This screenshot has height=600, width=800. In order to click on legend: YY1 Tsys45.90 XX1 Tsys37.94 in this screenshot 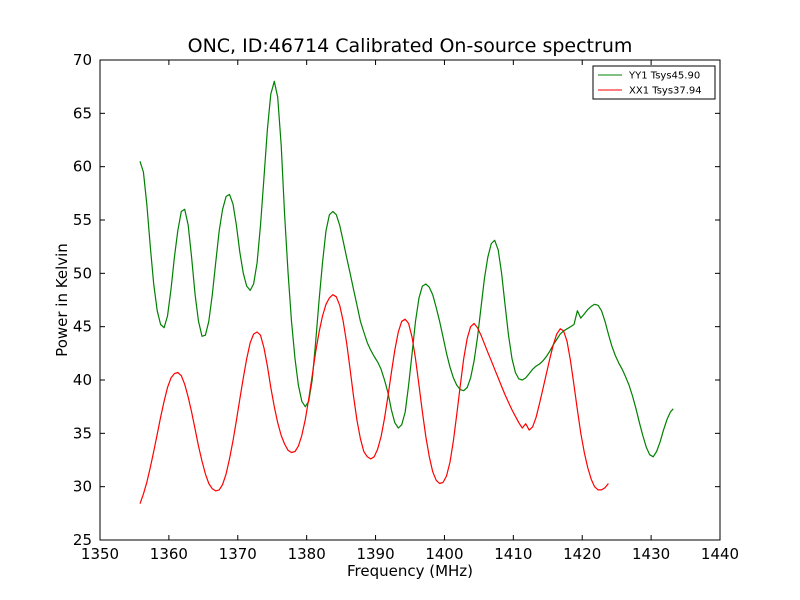, I will do `click(654, 82)`.